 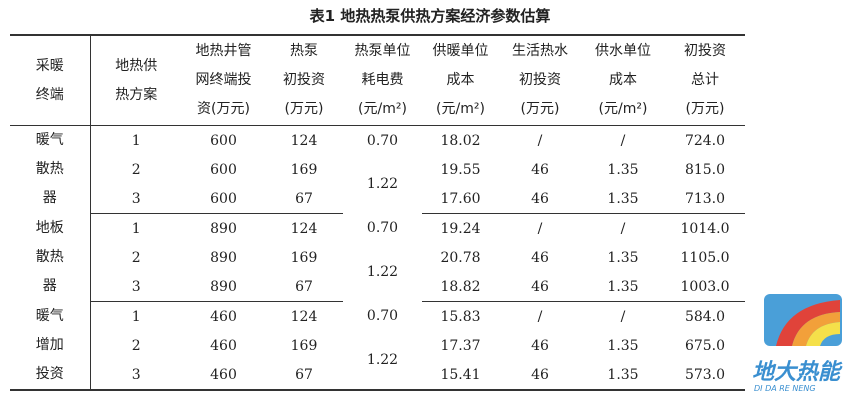 I want to click on header-line: 总计, so click(x=705, y=80).